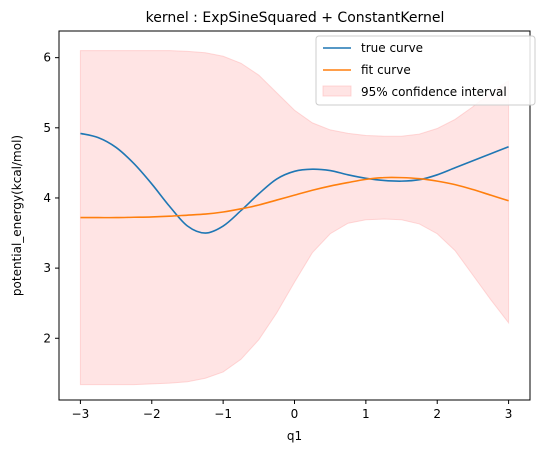  What do you see at coordinates (17, 215) in the screenshot?
I see `y-axis-label: potential_energy(kcal/mol)` at bounding box center [17, 215].